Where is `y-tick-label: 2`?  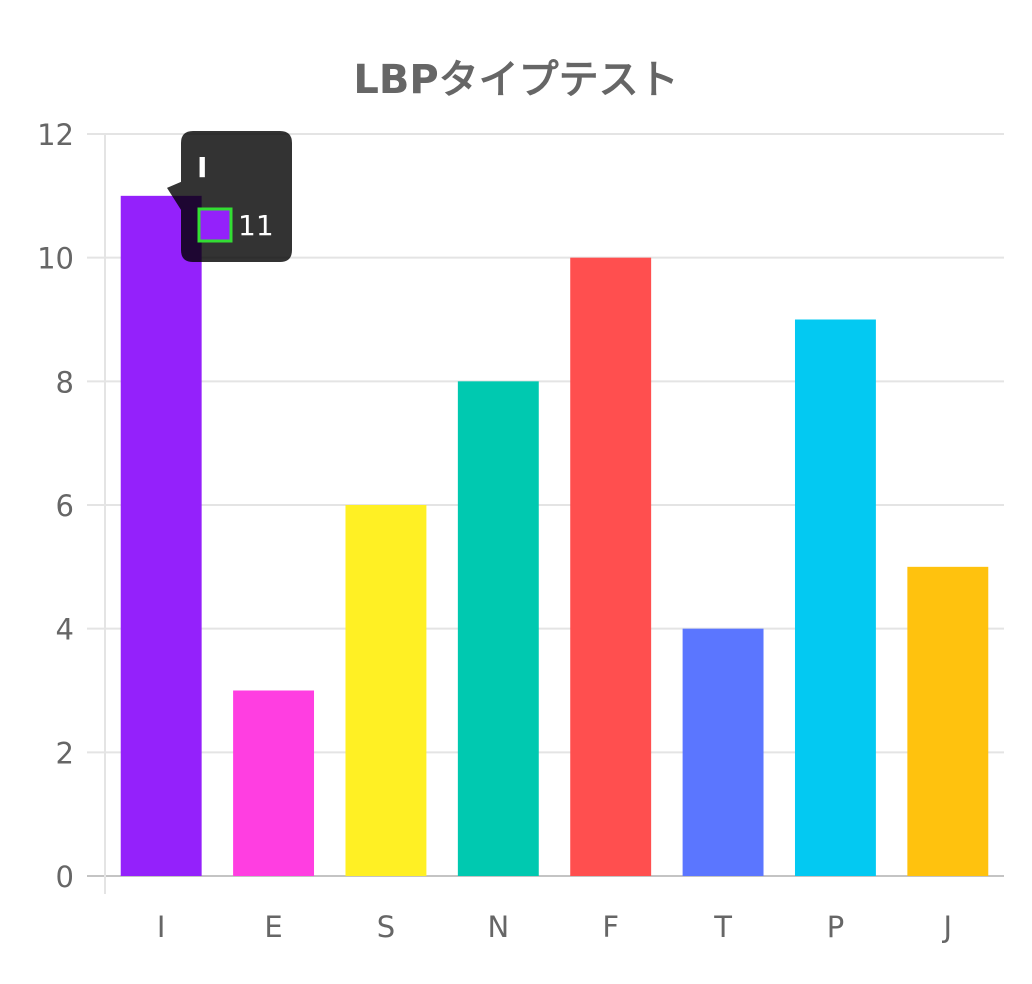
y-tick-label: 2 is located at coordinates (65, 753).